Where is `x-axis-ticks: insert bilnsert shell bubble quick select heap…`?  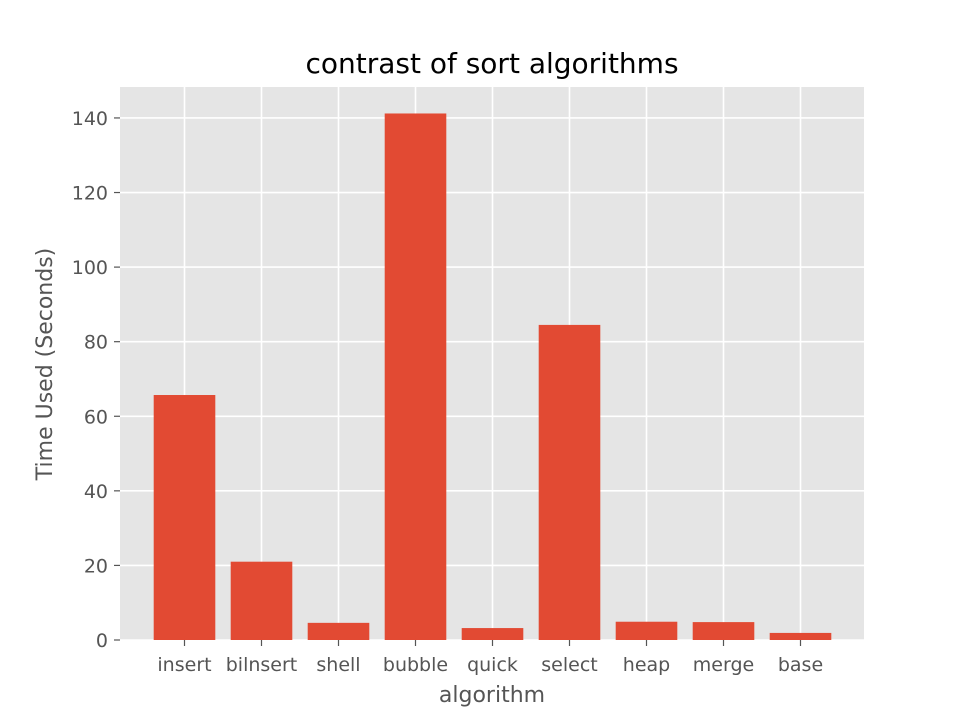
x-axis-ticks: insert bilnsert shell bubble quick select heap… is located at coordinates (490, 658).